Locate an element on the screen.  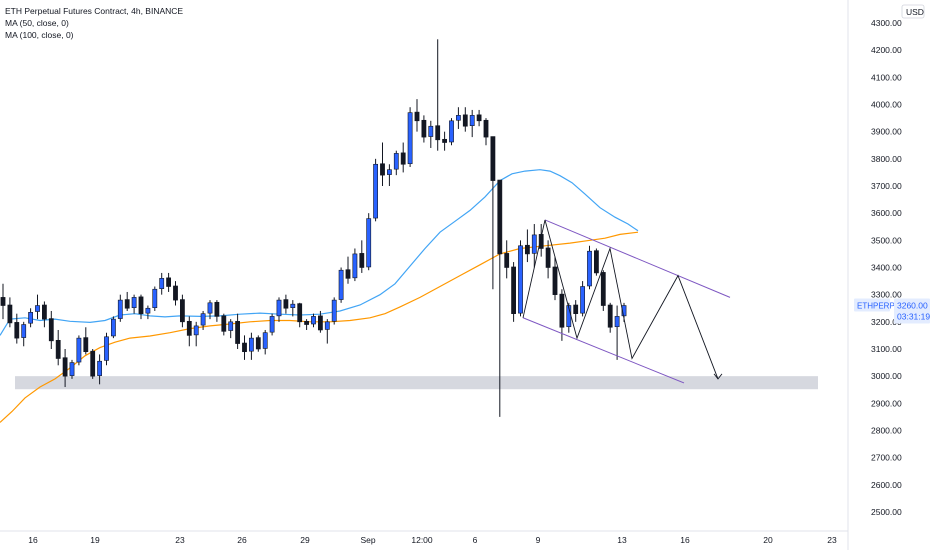
time-tick-label: 16 is located at coordinates (685, 540).